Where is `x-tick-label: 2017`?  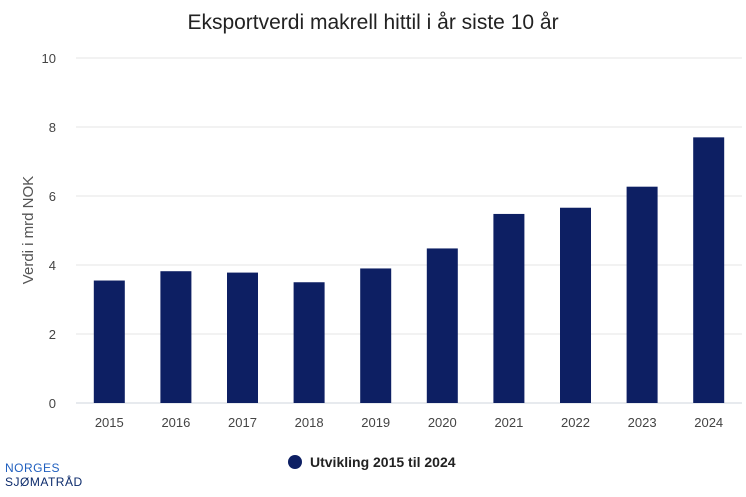 x-tick-label: 2017 is located at coordinates (242, 422).